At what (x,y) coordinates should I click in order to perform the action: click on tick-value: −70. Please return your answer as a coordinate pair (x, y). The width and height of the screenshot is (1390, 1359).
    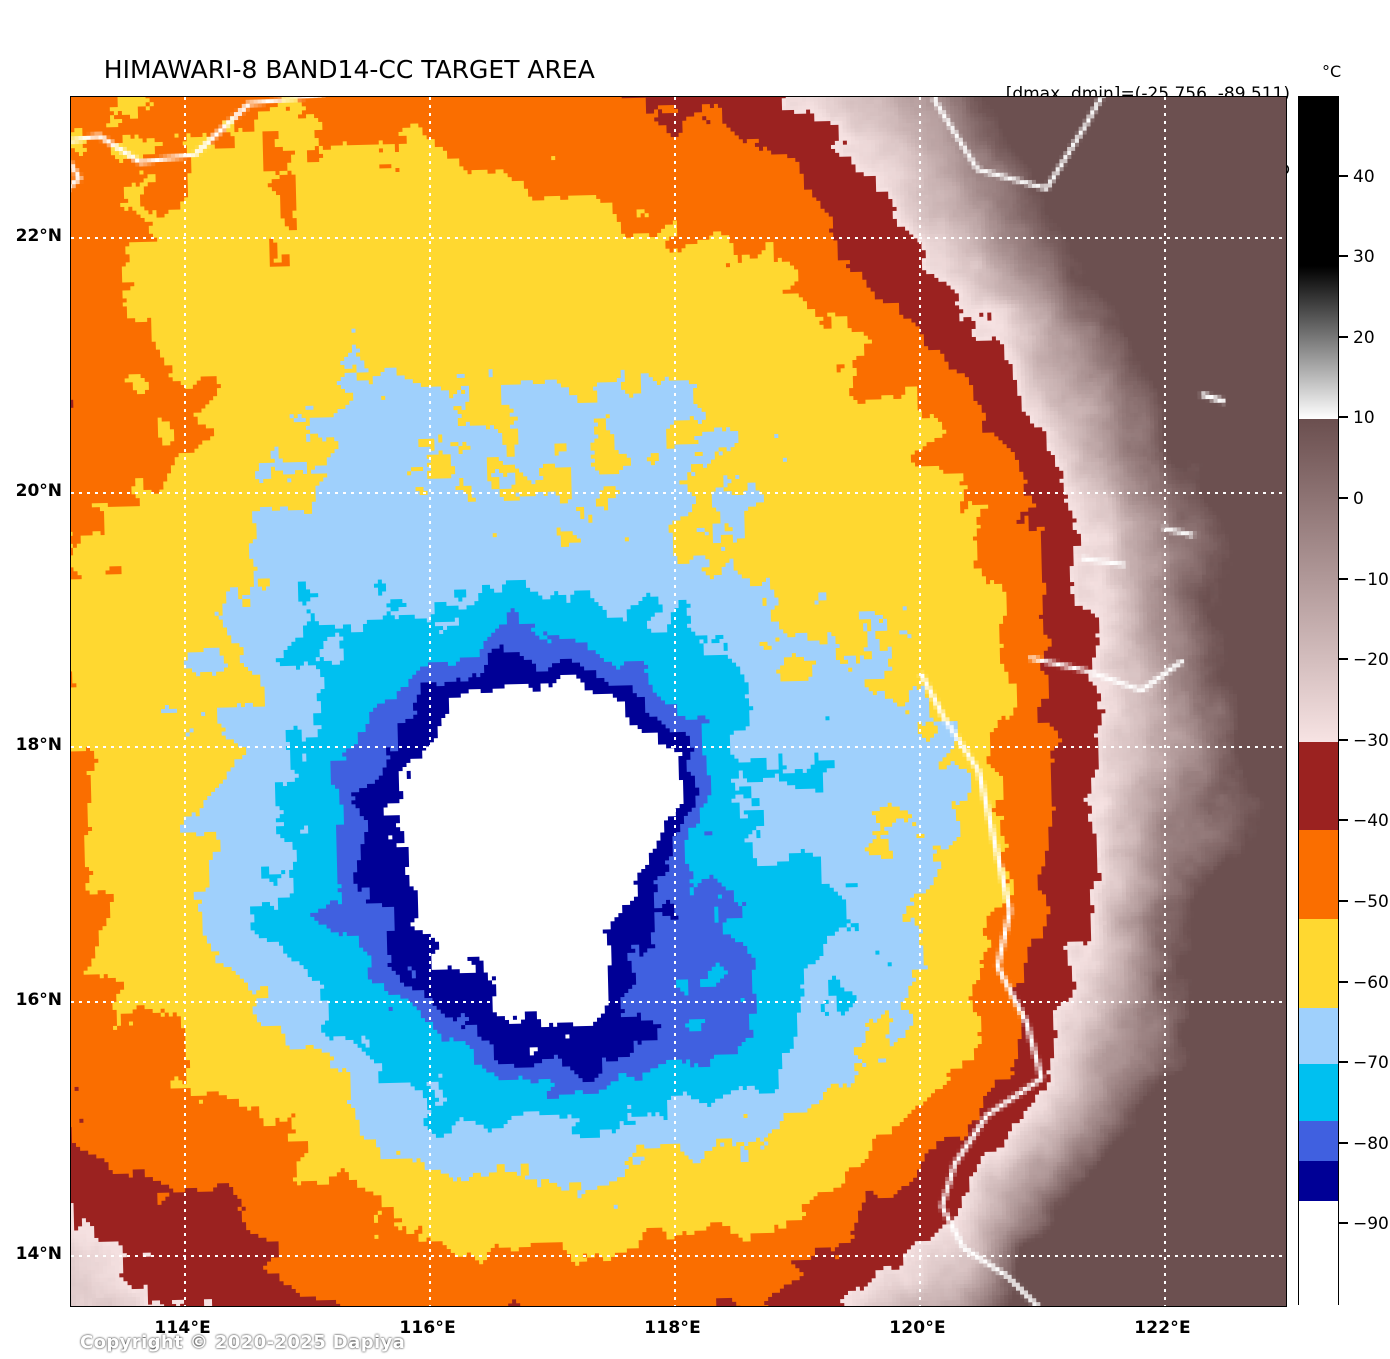
    Looking at the image, I should click on (1371, 1063).